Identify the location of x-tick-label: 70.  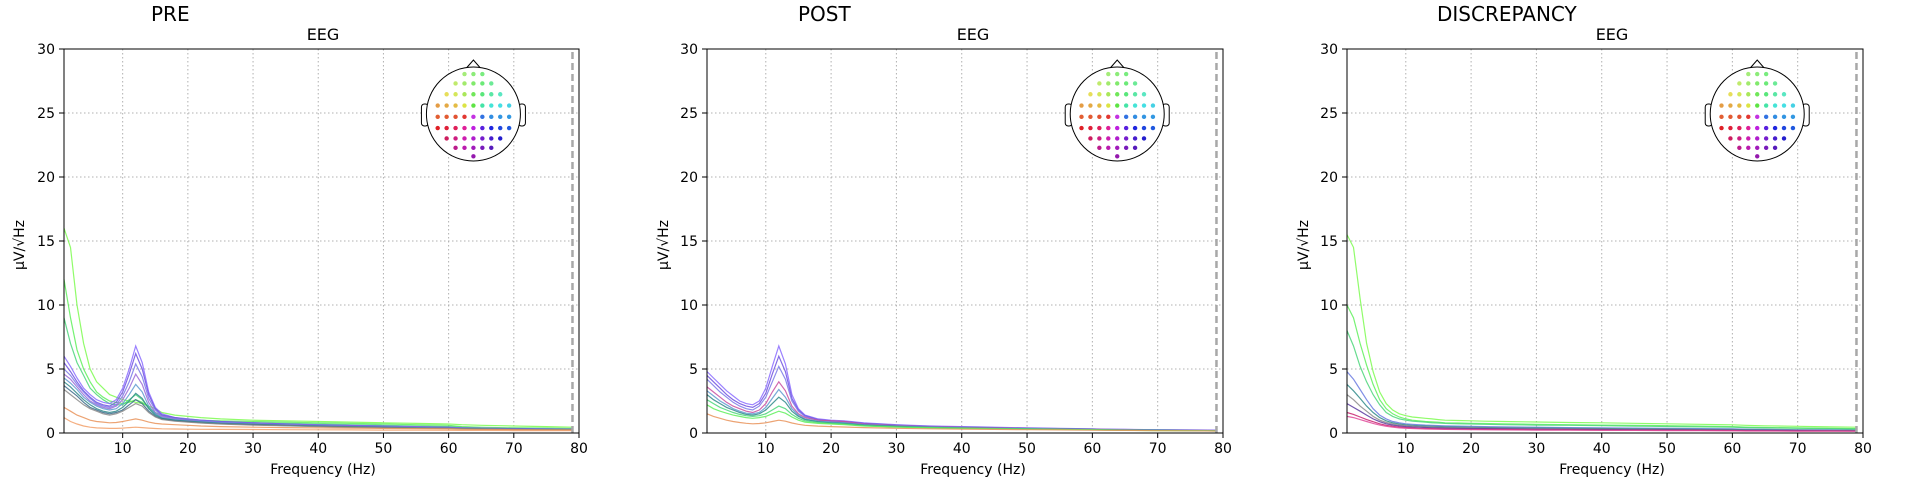
(1158, 449).